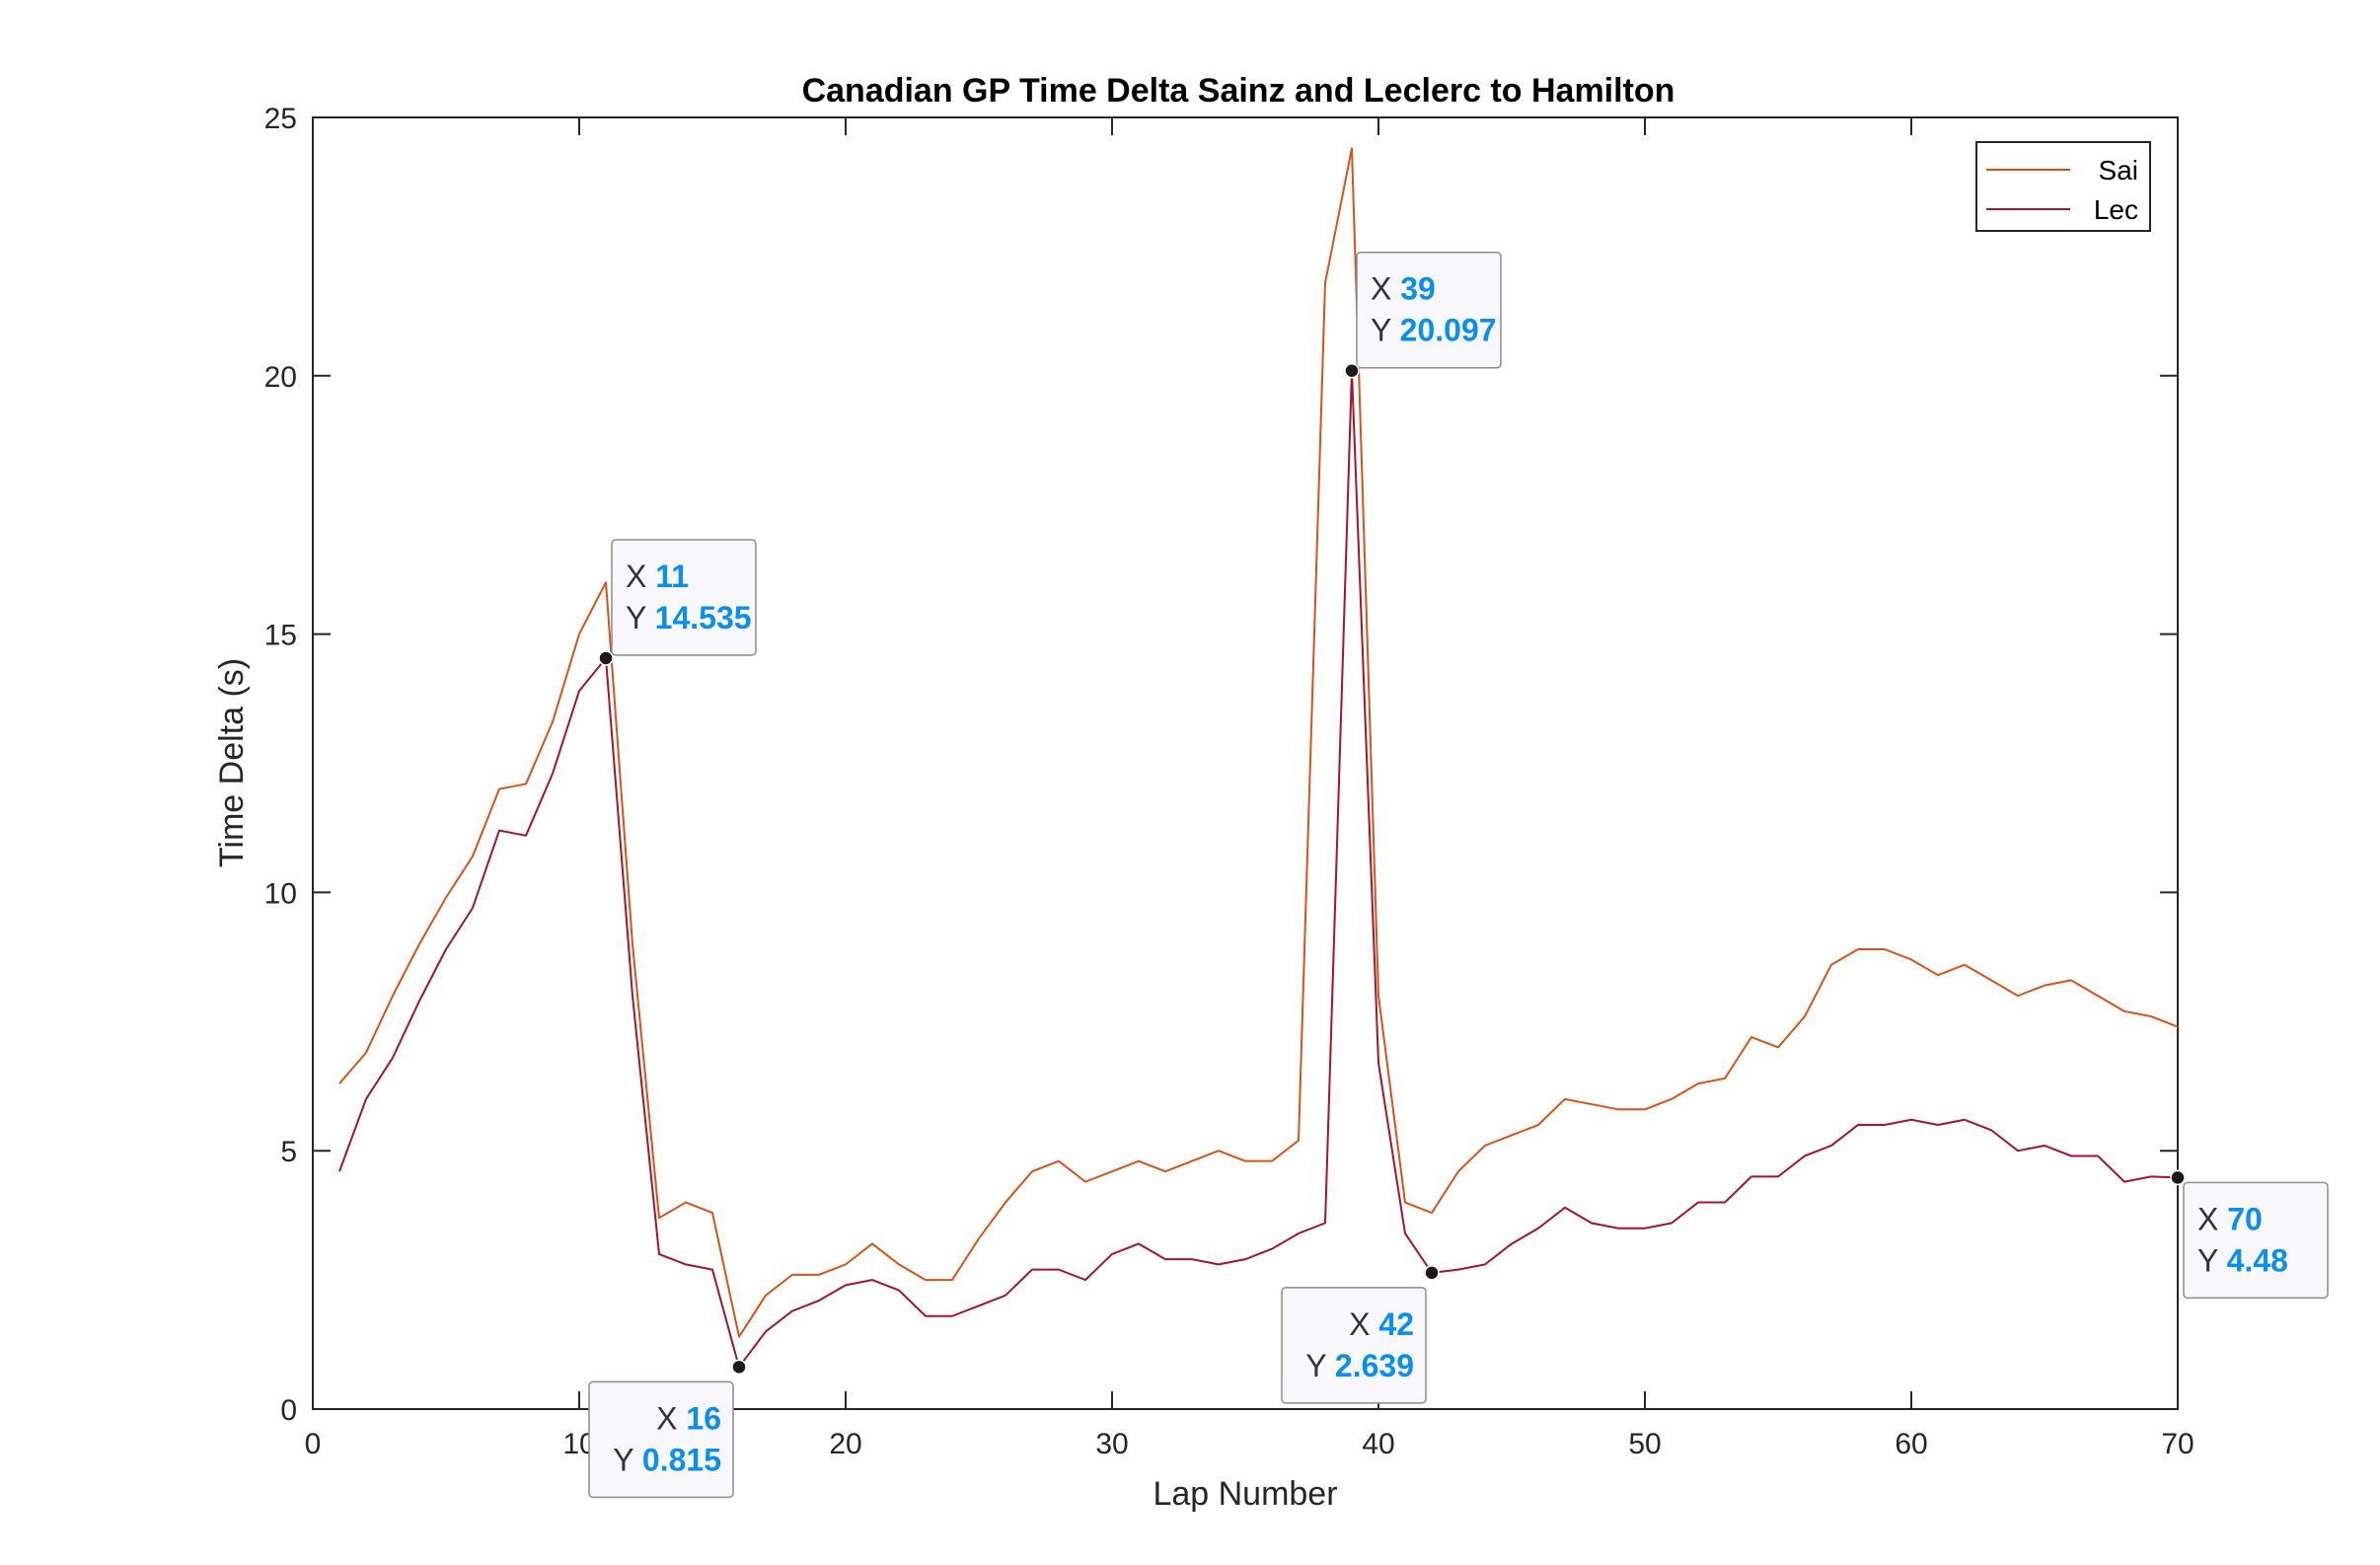  I want to click on x-tick-label: 0, so click(313, 1444).